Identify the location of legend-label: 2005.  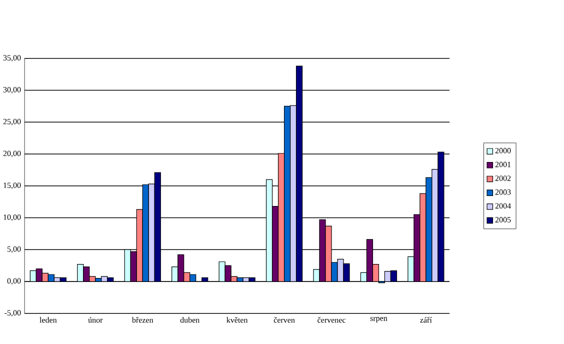
(503, 219).